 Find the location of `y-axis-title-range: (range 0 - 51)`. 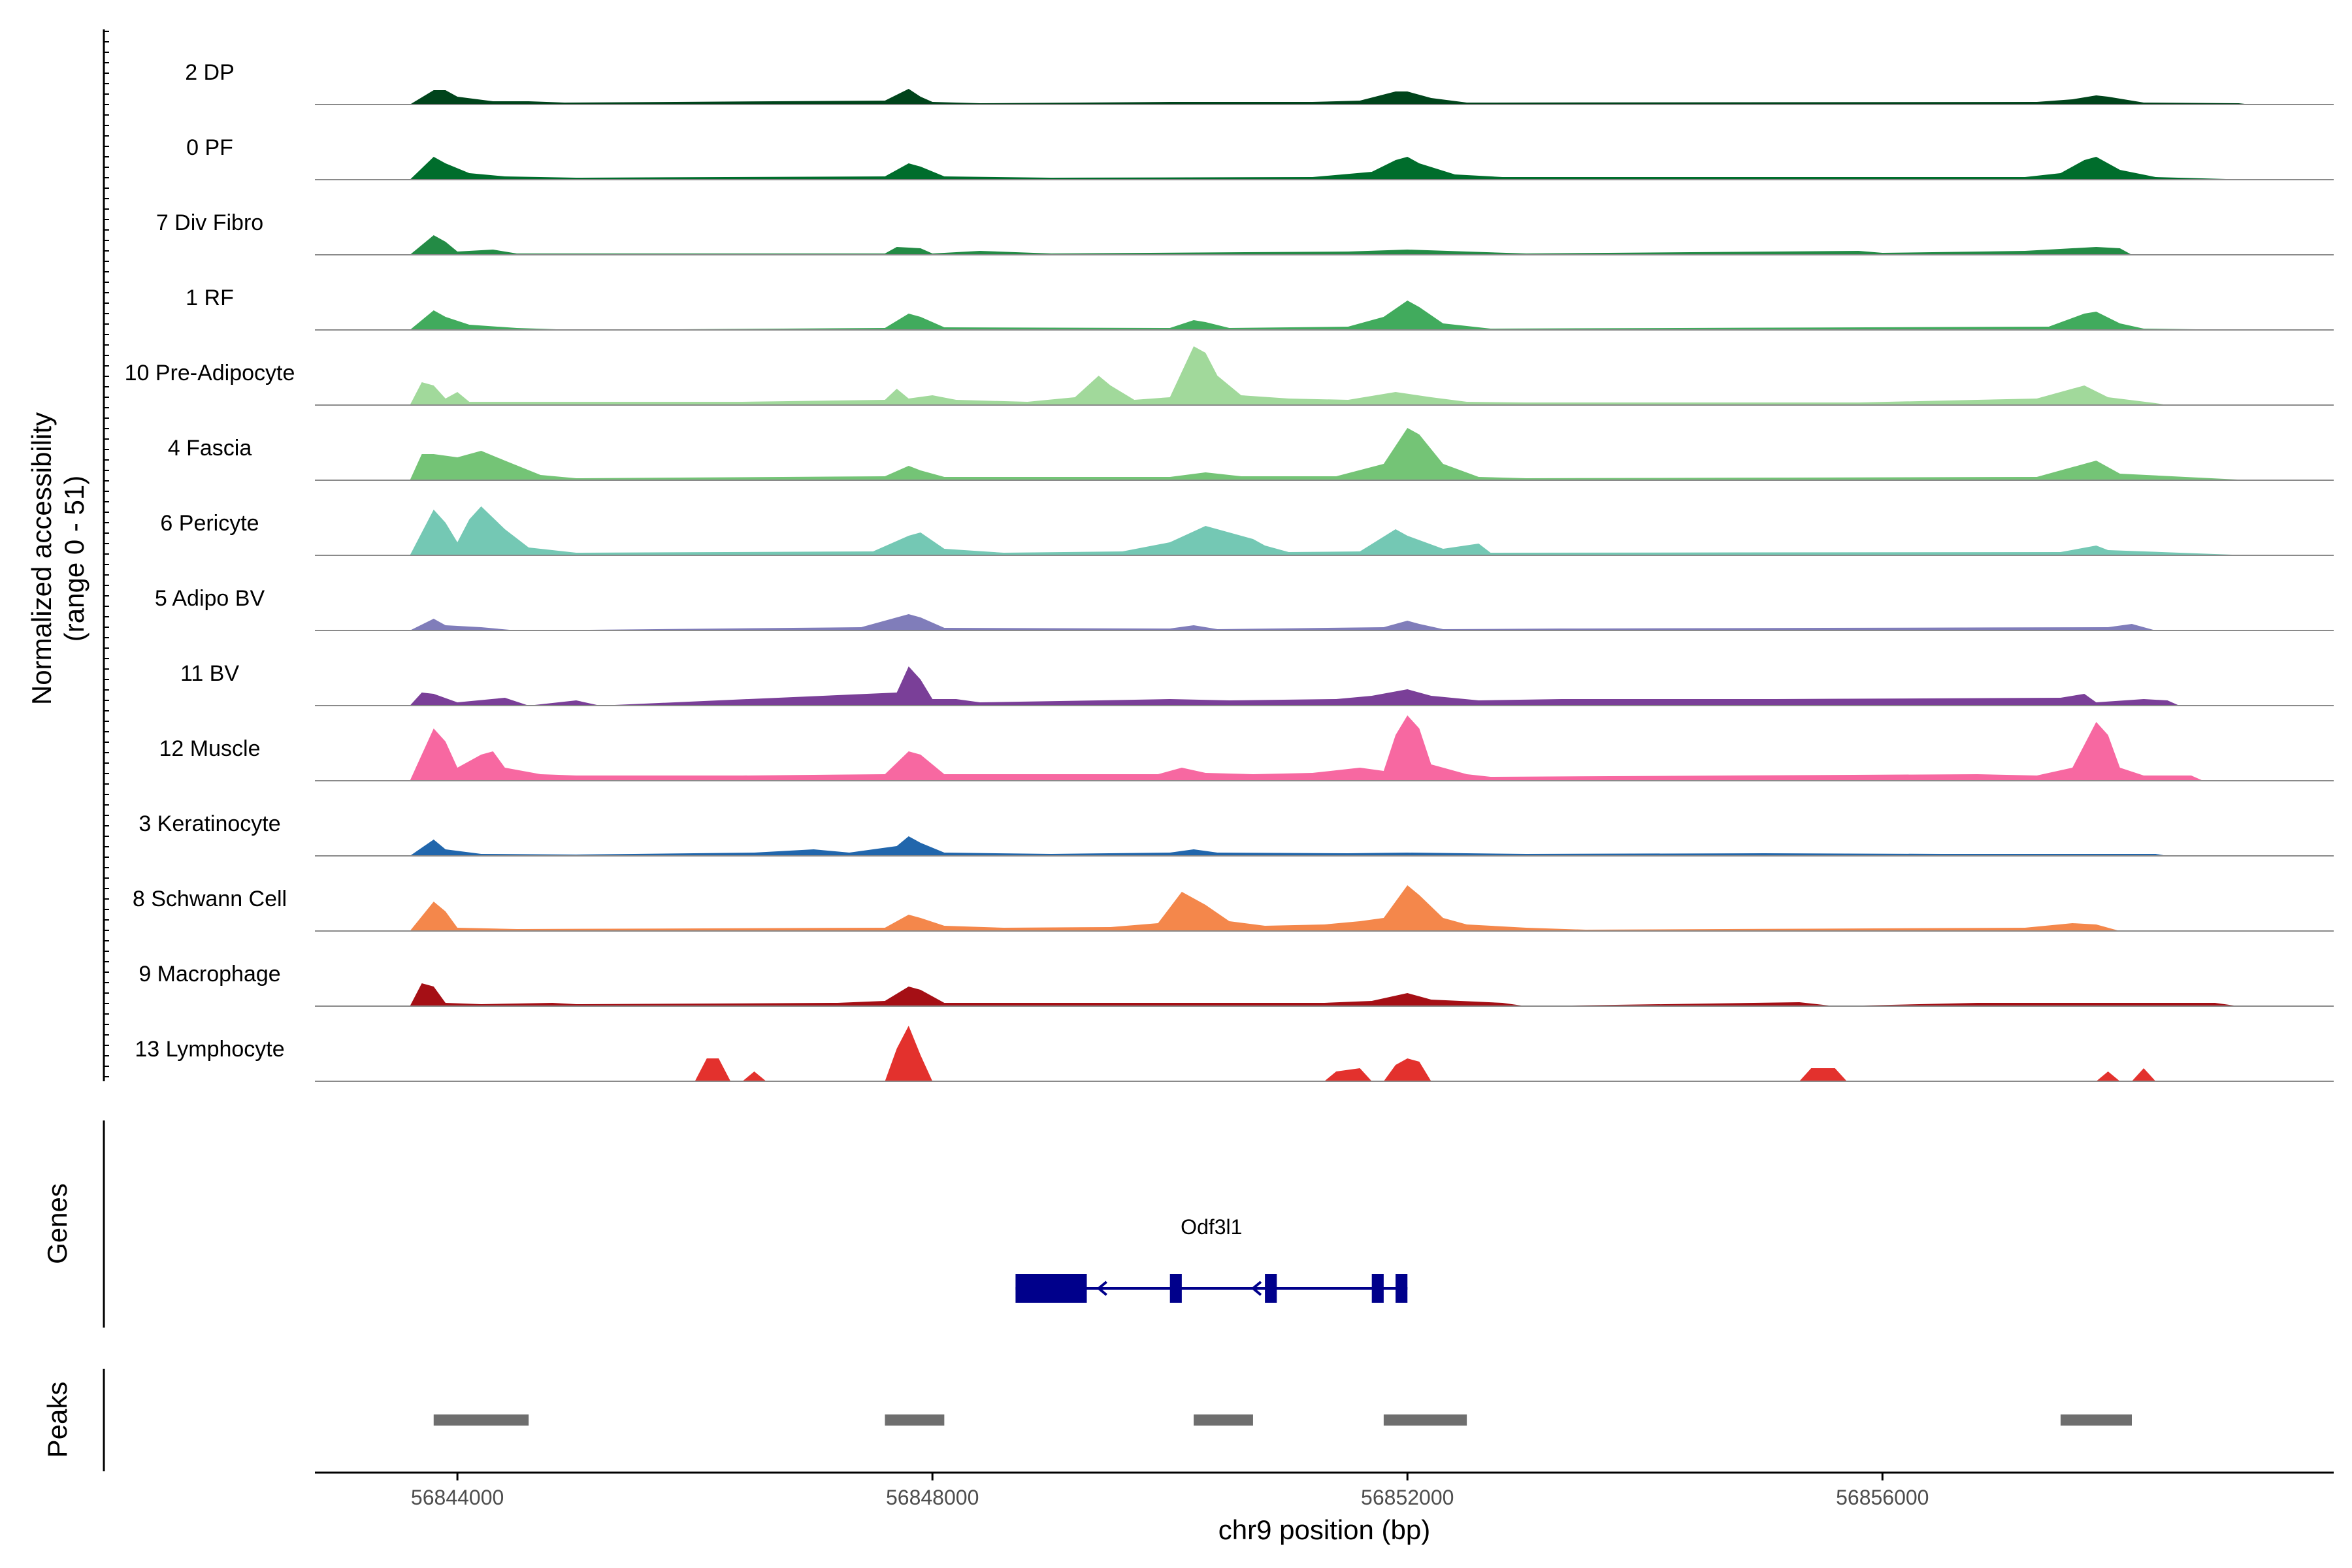

y-axis-title-range: (range 0 - 51) is located at coordinates (74, 559).